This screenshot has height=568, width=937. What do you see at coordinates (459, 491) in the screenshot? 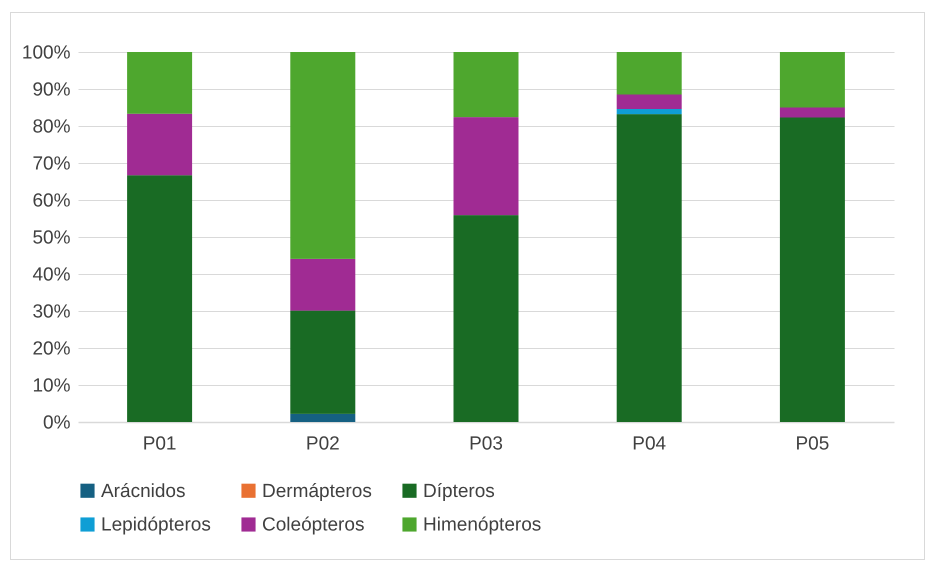
I see `legend-label: Dípteros` at bounding box center [459, 491].